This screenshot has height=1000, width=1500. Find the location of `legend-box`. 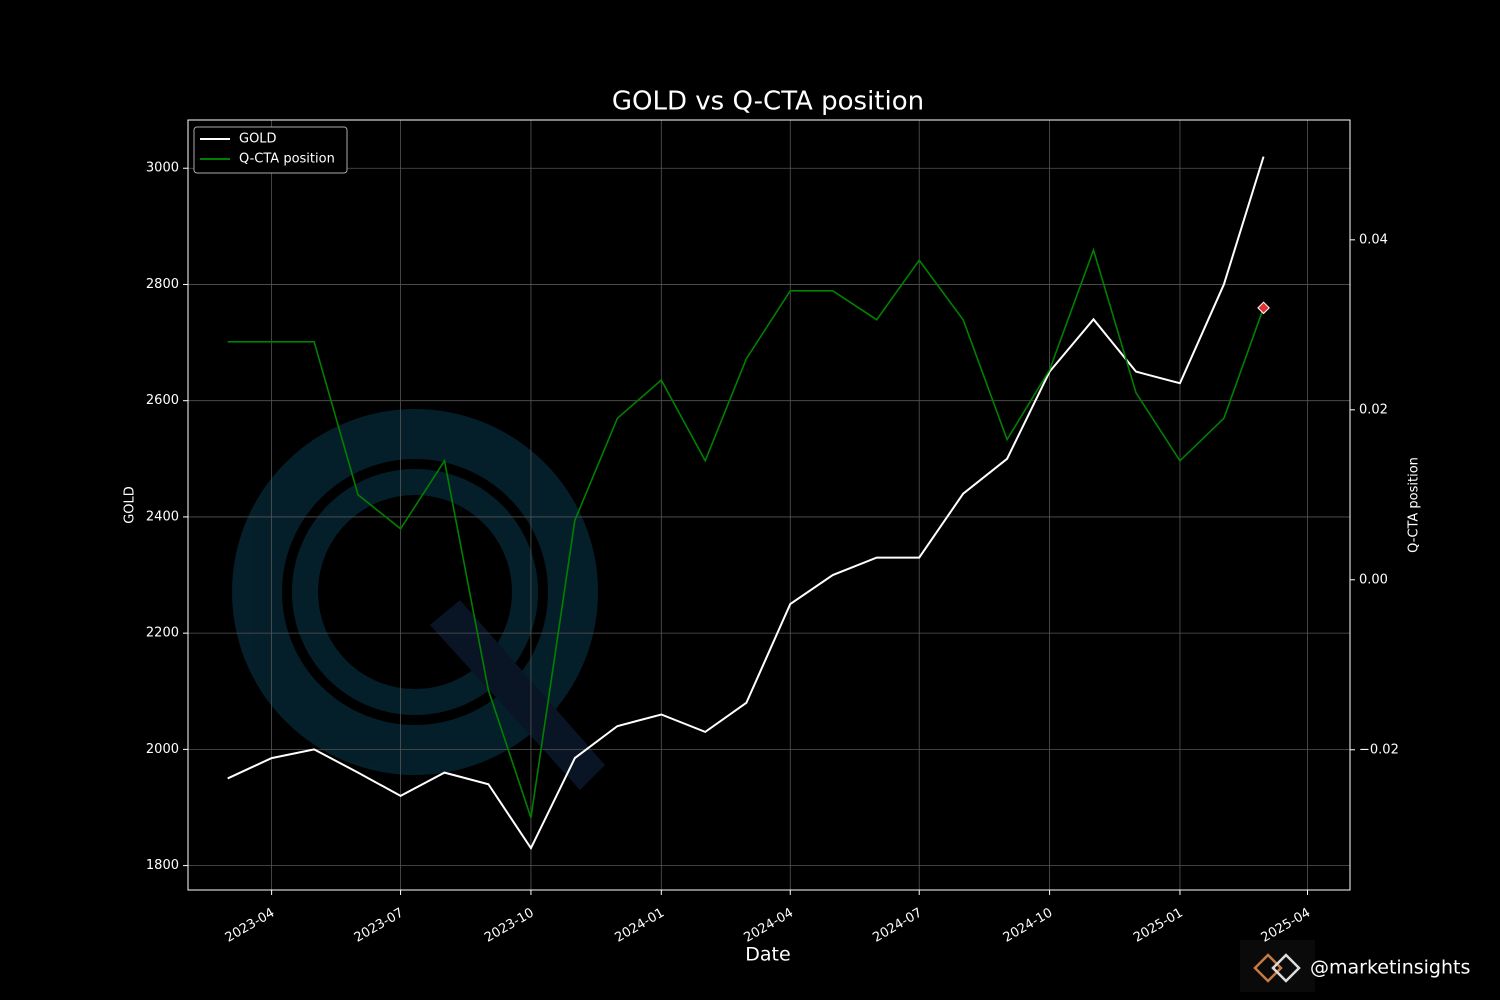

legend-box is located at coordinates (270, 150).